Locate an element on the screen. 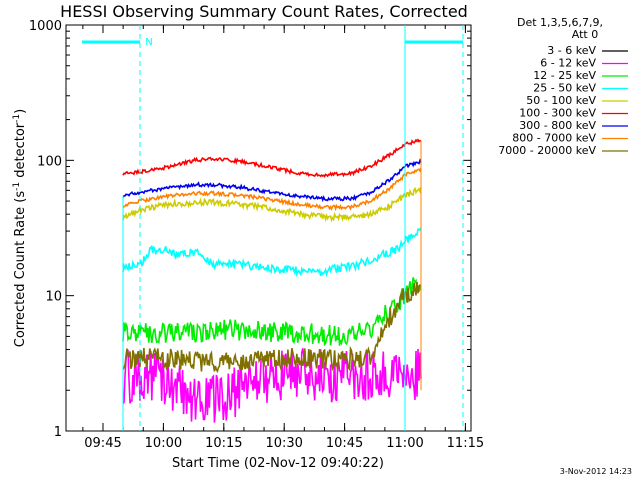 This screenshot has height=480, width=640. legend-label: 300 - 800 keV is located at coordinates (557, 125).